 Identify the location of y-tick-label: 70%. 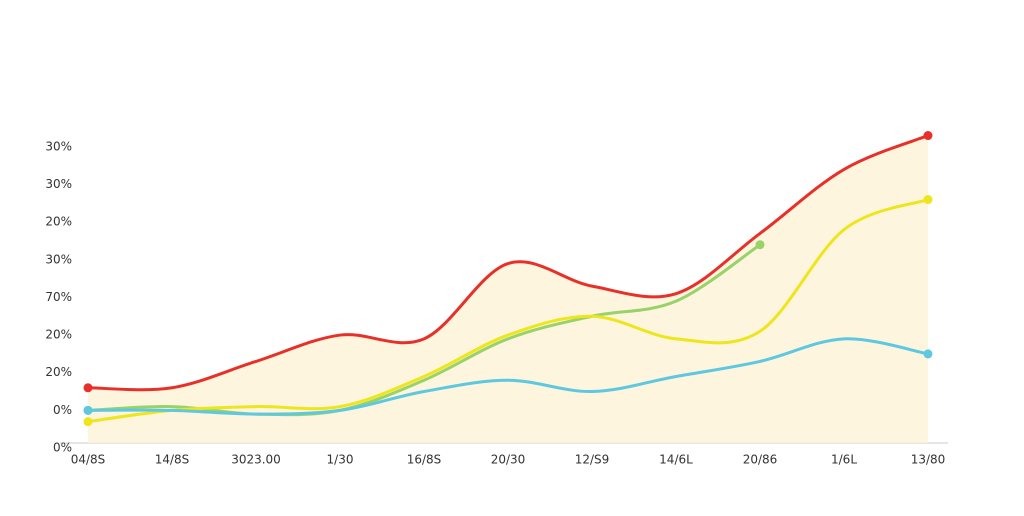
(58, 297).